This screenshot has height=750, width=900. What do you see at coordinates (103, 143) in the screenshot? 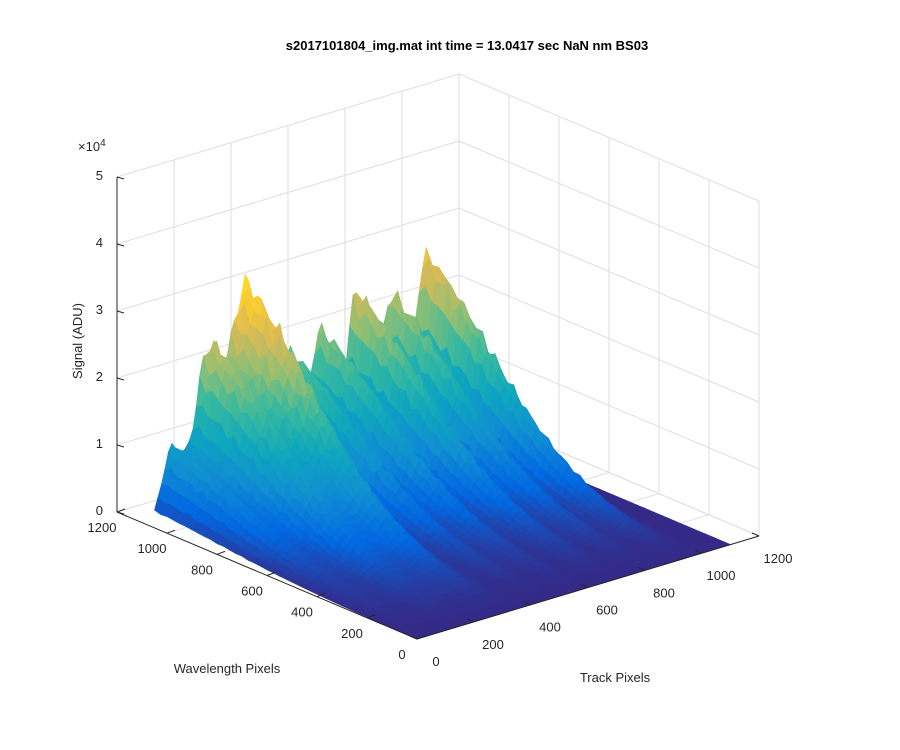
I see `z-exponent-power: 4` at bounding box center [103, 143].